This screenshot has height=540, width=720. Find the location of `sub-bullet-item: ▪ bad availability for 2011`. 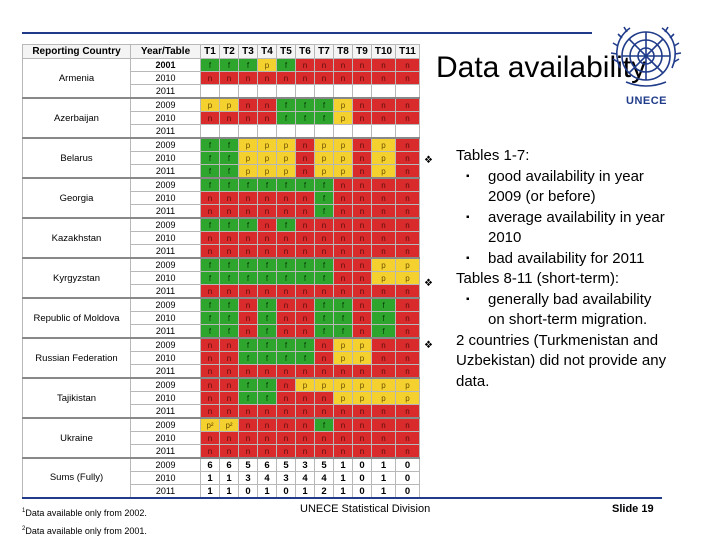

sub-bullet-item: ▪ bad availability for 2011 is located at coordinates (562, 259).